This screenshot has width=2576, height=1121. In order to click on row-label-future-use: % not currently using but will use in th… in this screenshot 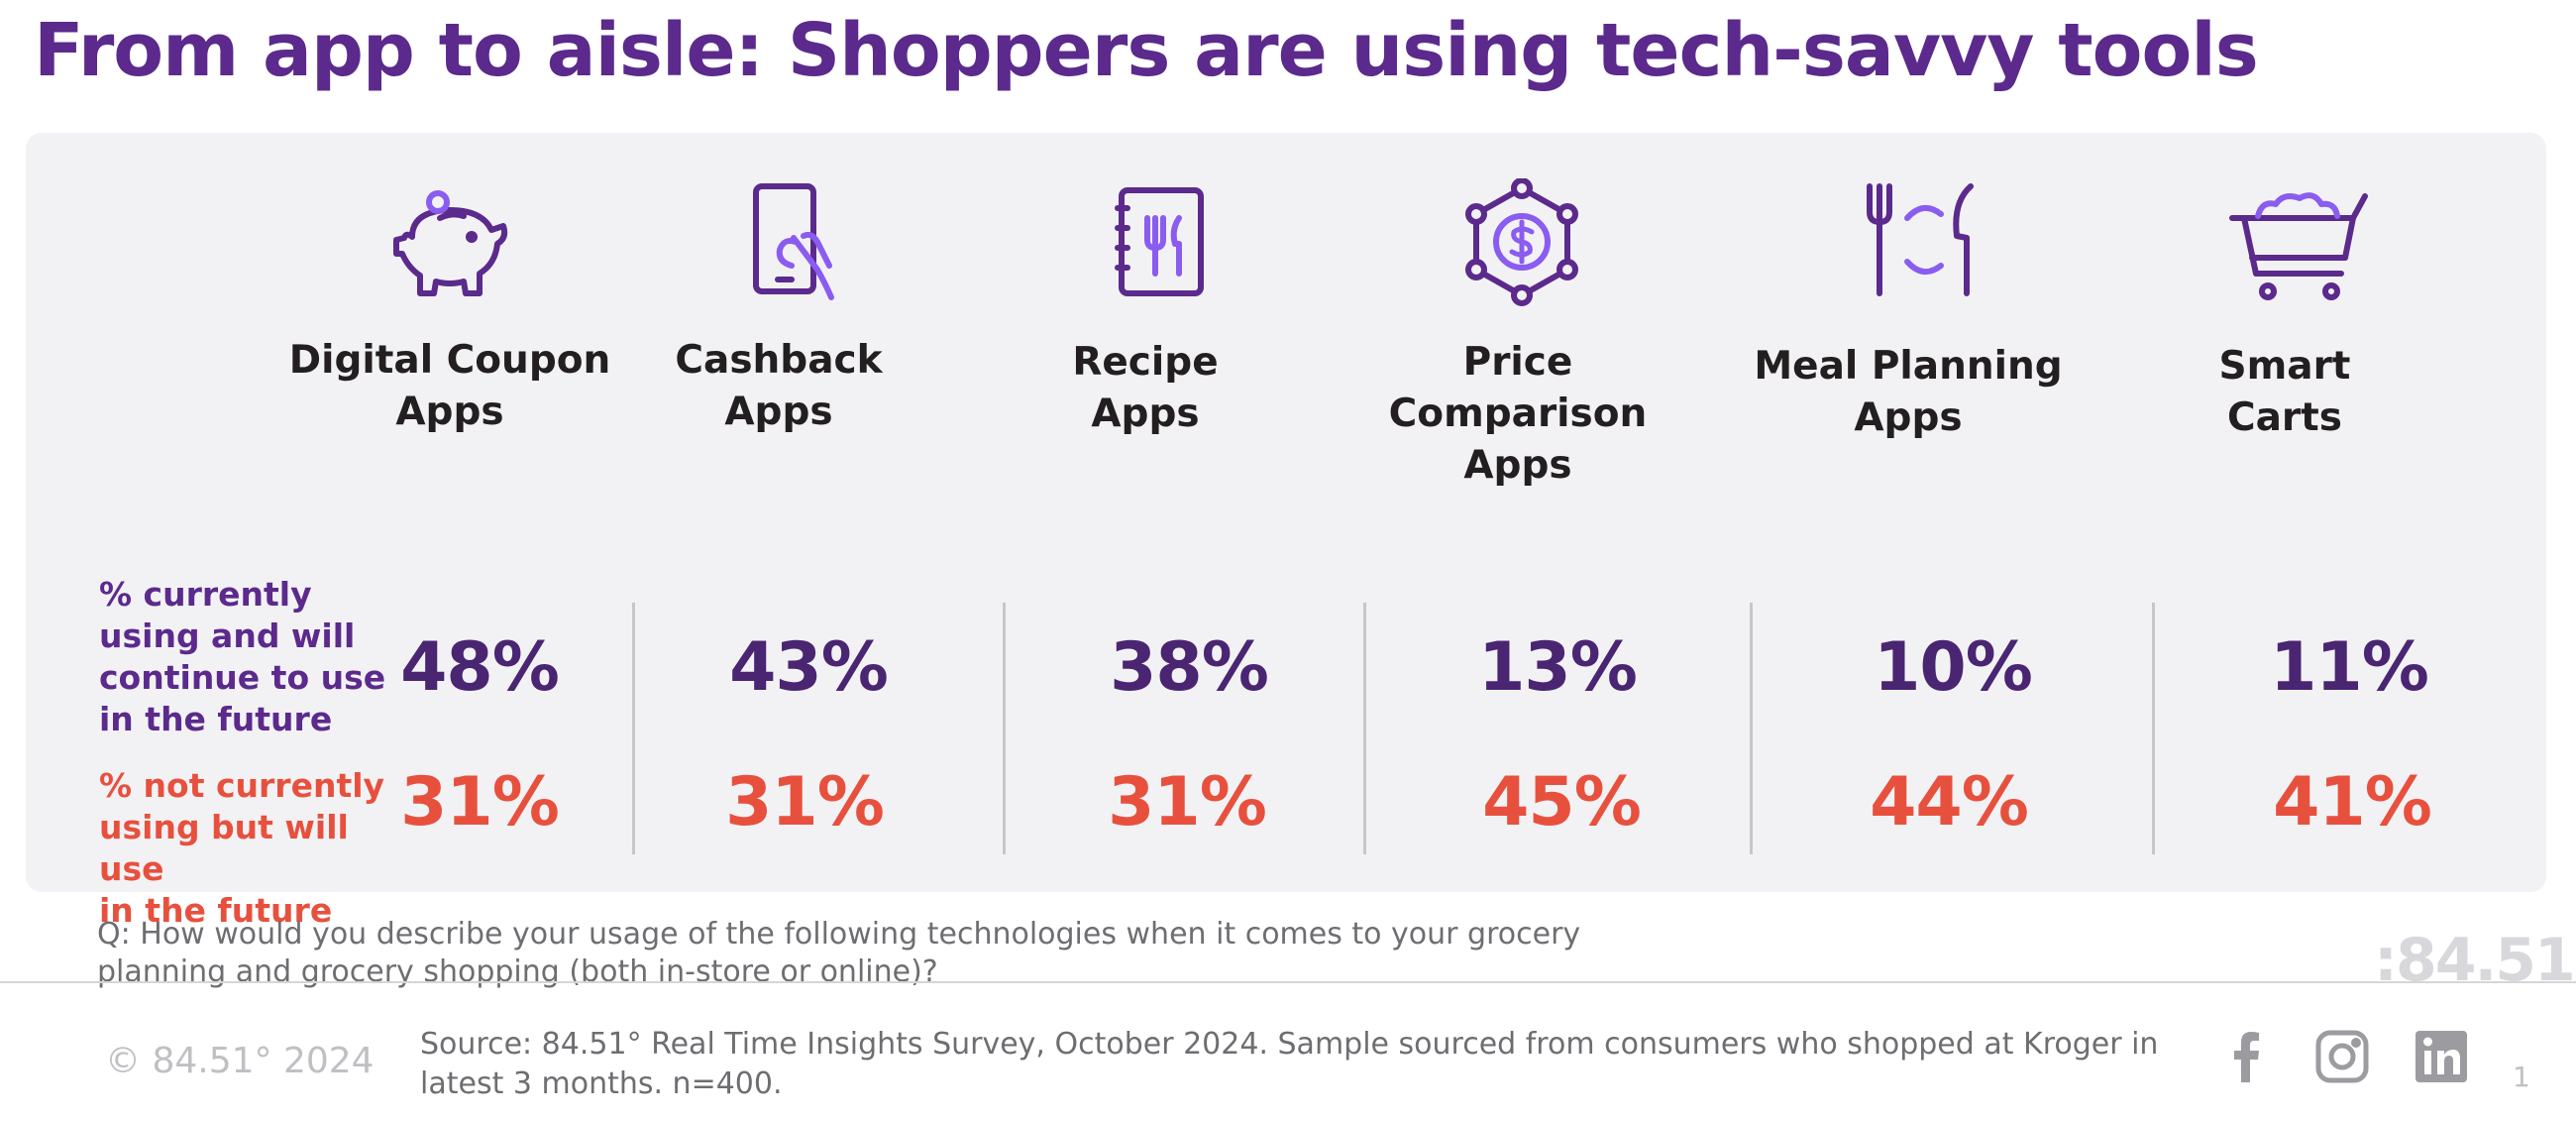, I will do `click(242, 848)`.